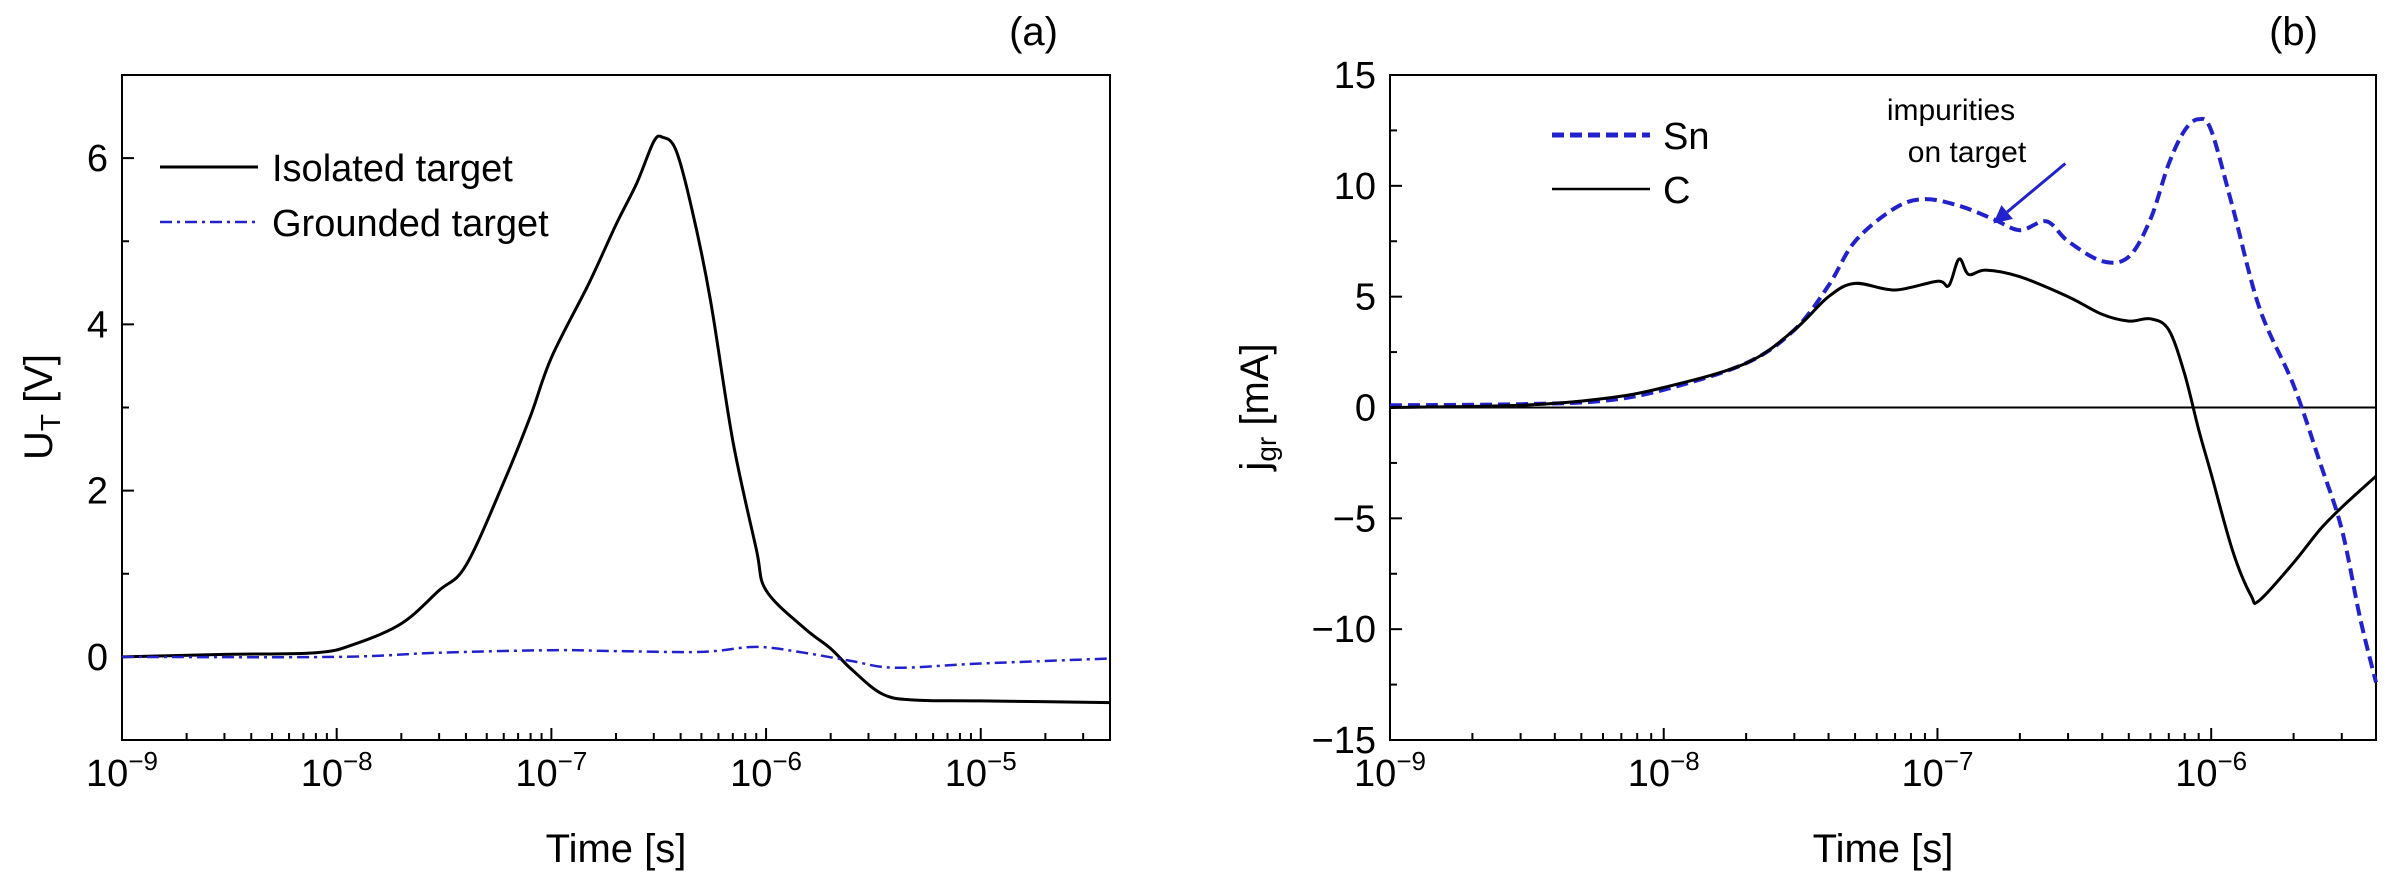 This screenshot has width=2396, height=894. I want to click on y-tick-label: −15, so click(1344, 741).